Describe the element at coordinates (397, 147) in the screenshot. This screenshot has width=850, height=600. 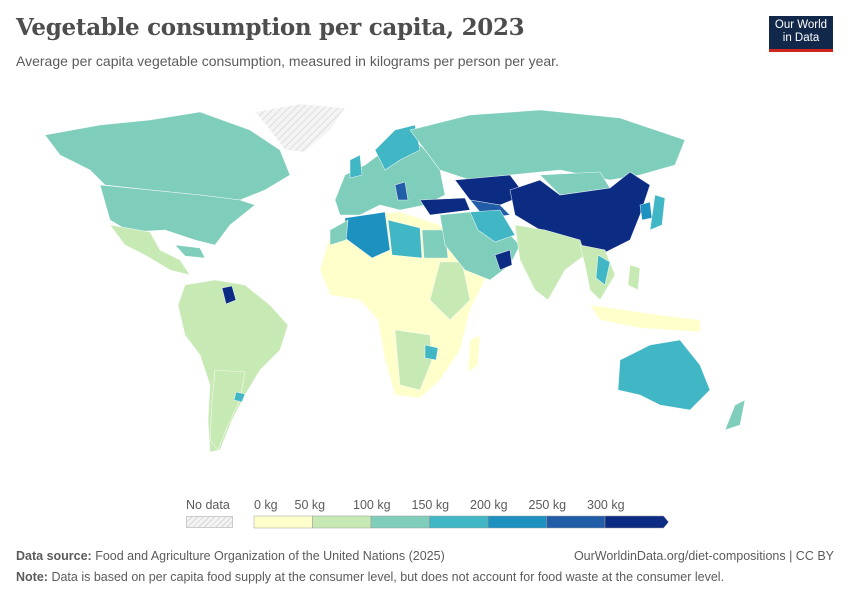
I see `region-scandinavia` at that location.